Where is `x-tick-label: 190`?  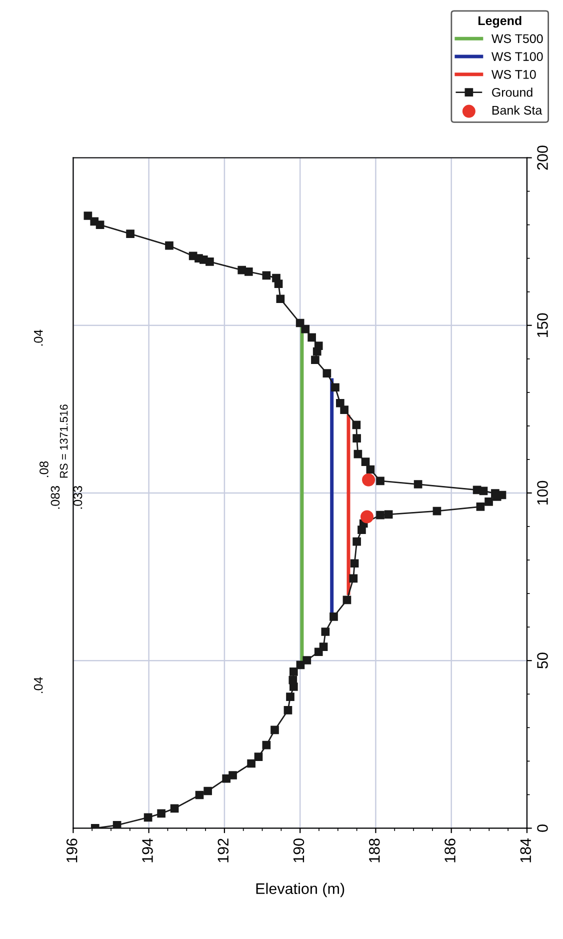
x-tick-label: 190 is located at coordinates (298, 850).